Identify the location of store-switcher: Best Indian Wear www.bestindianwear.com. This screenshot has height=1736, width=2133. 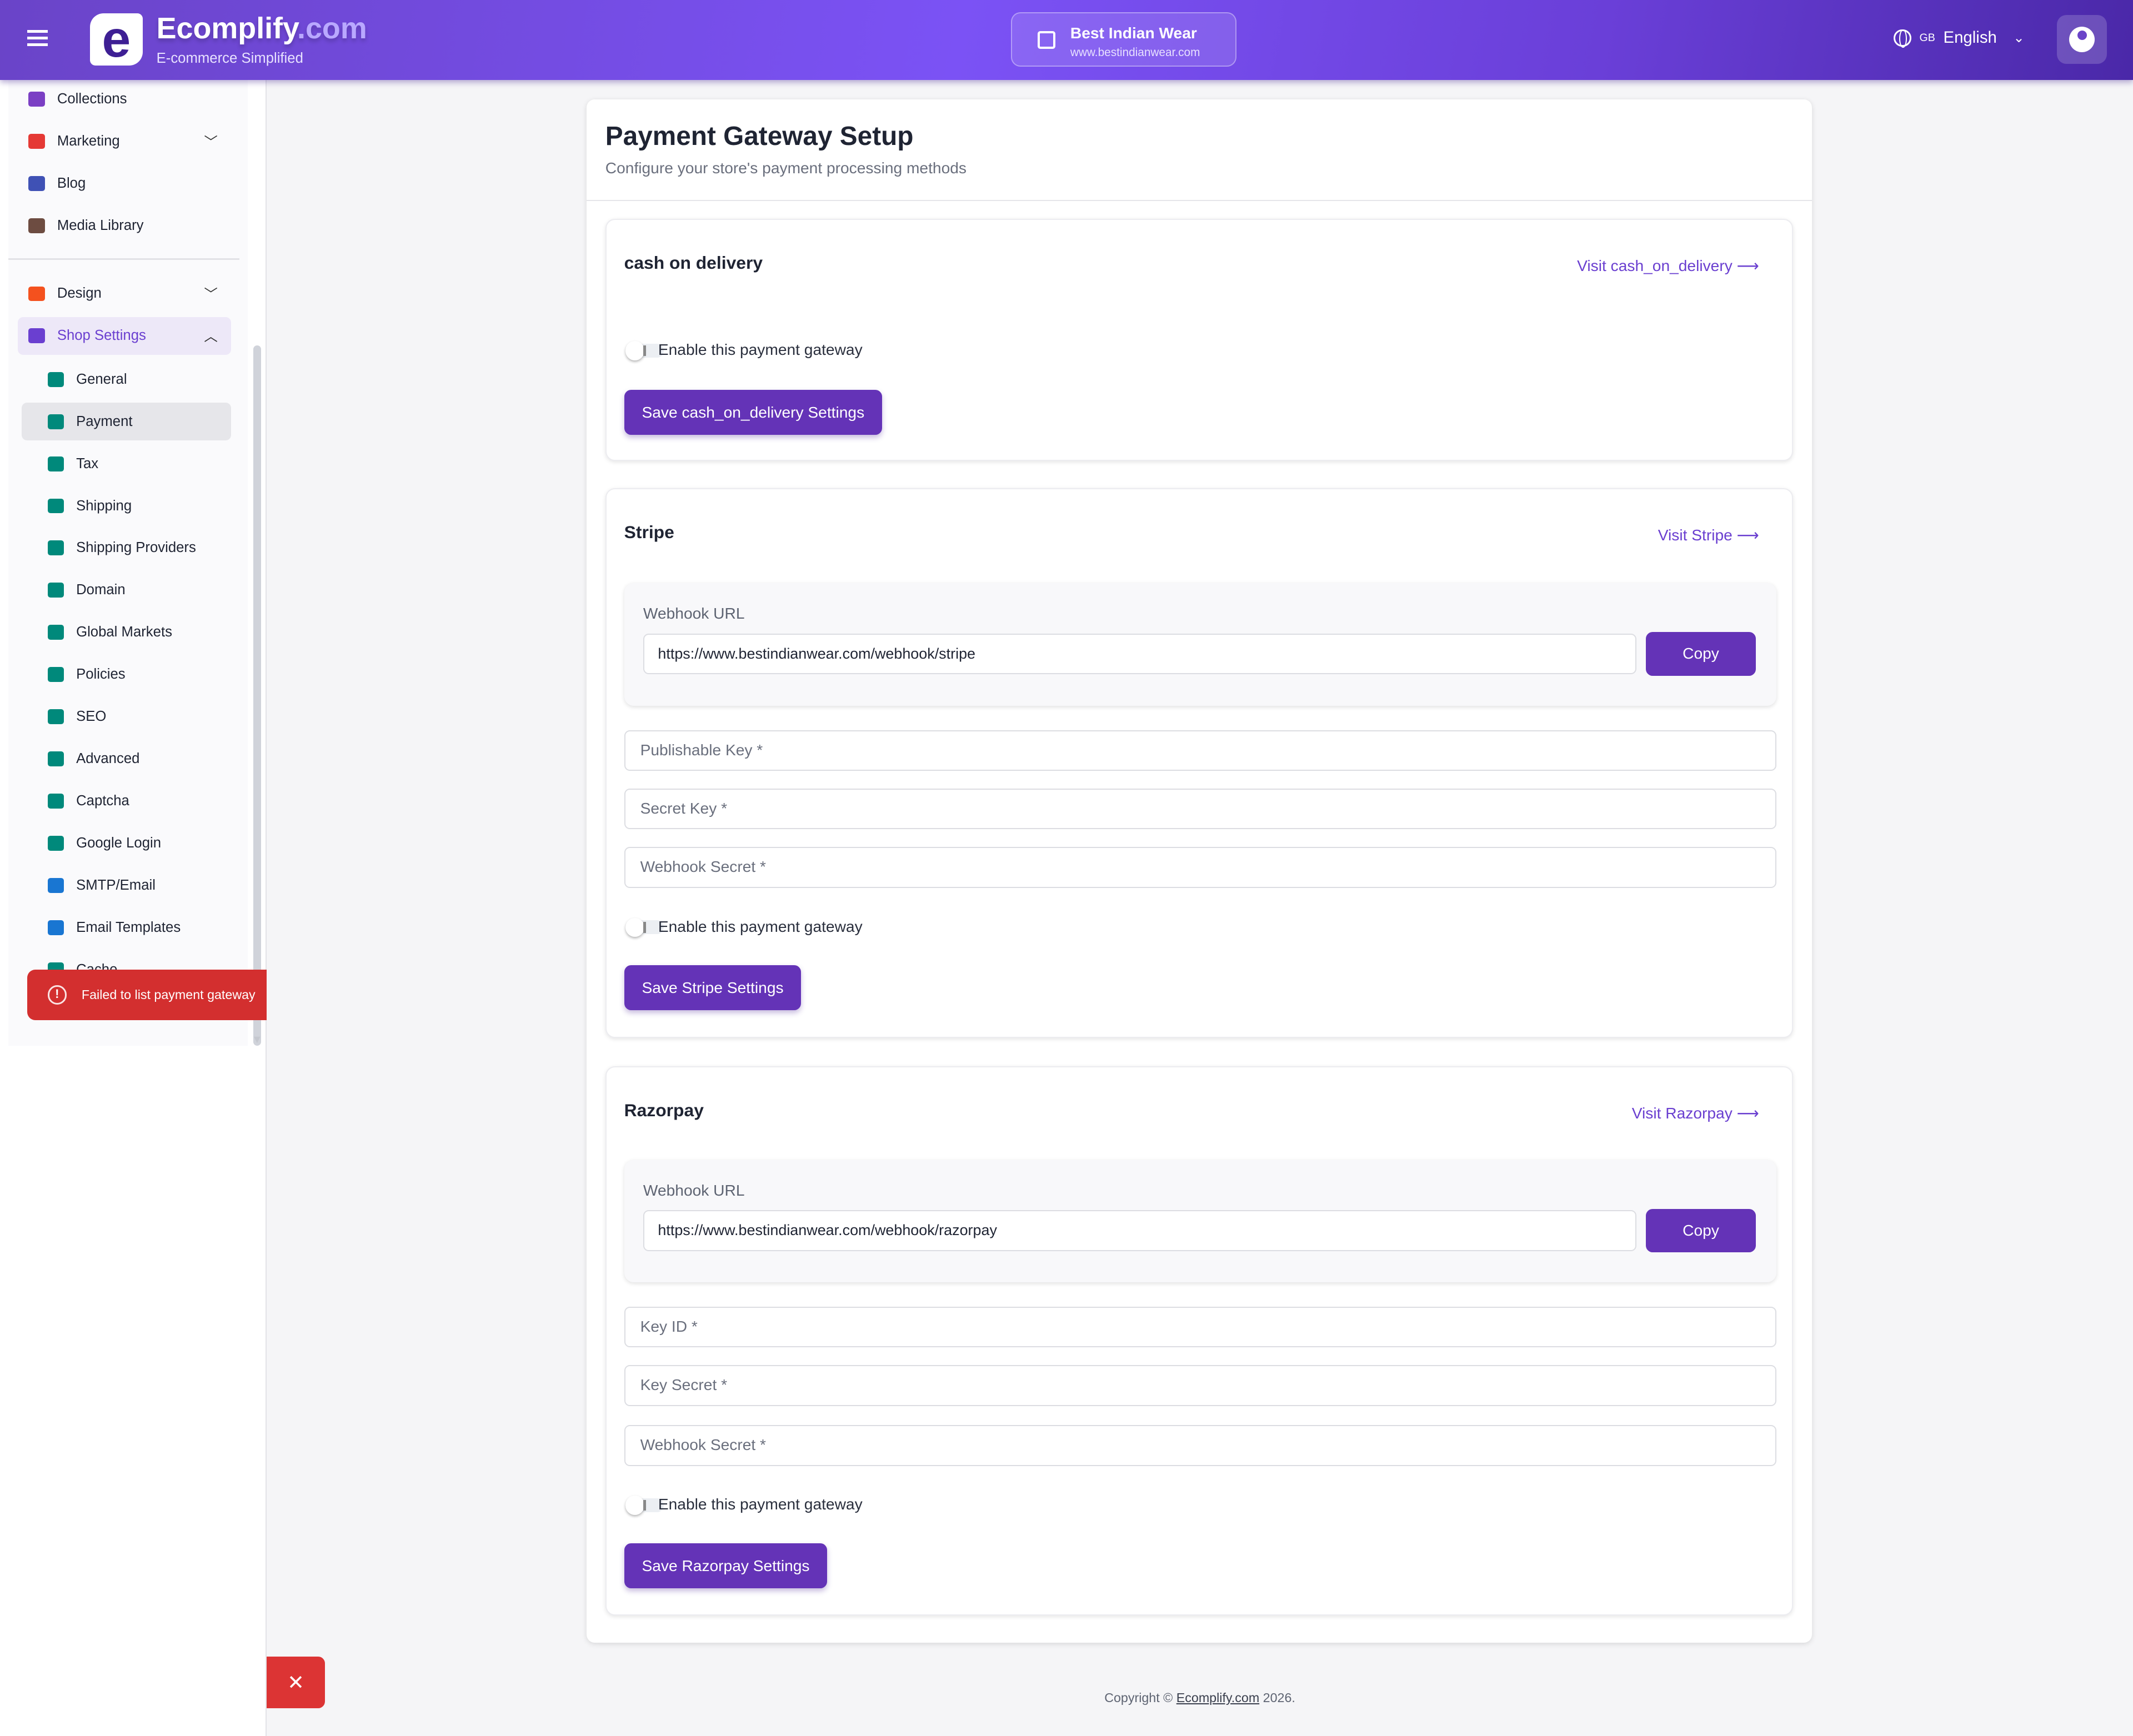
(1123, 39).